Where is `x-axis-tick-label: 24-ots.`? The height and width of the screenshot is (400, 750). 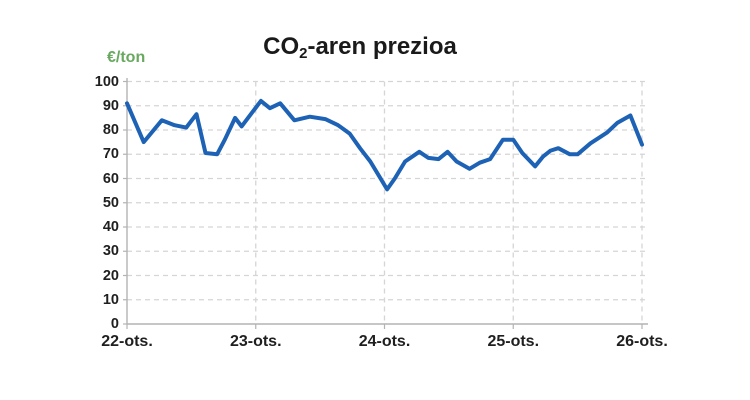 x-axis-tick-label: 24-ots. is located at coordinates (384, 341).